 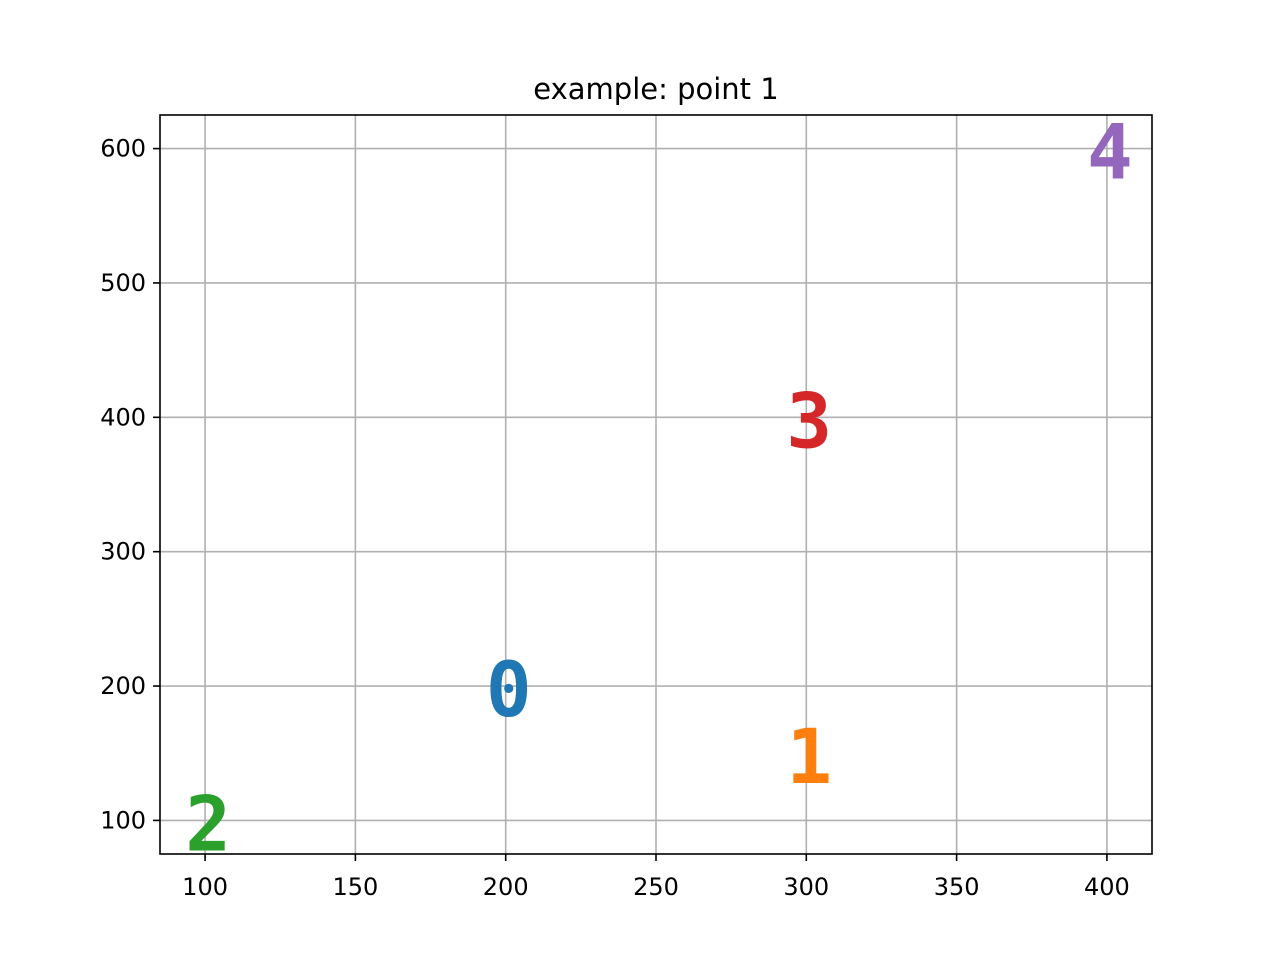 What do you see at coordinates (809, 420) in the screenshot?
I see `point-label-3: 3` at bounding box center [809, 420].